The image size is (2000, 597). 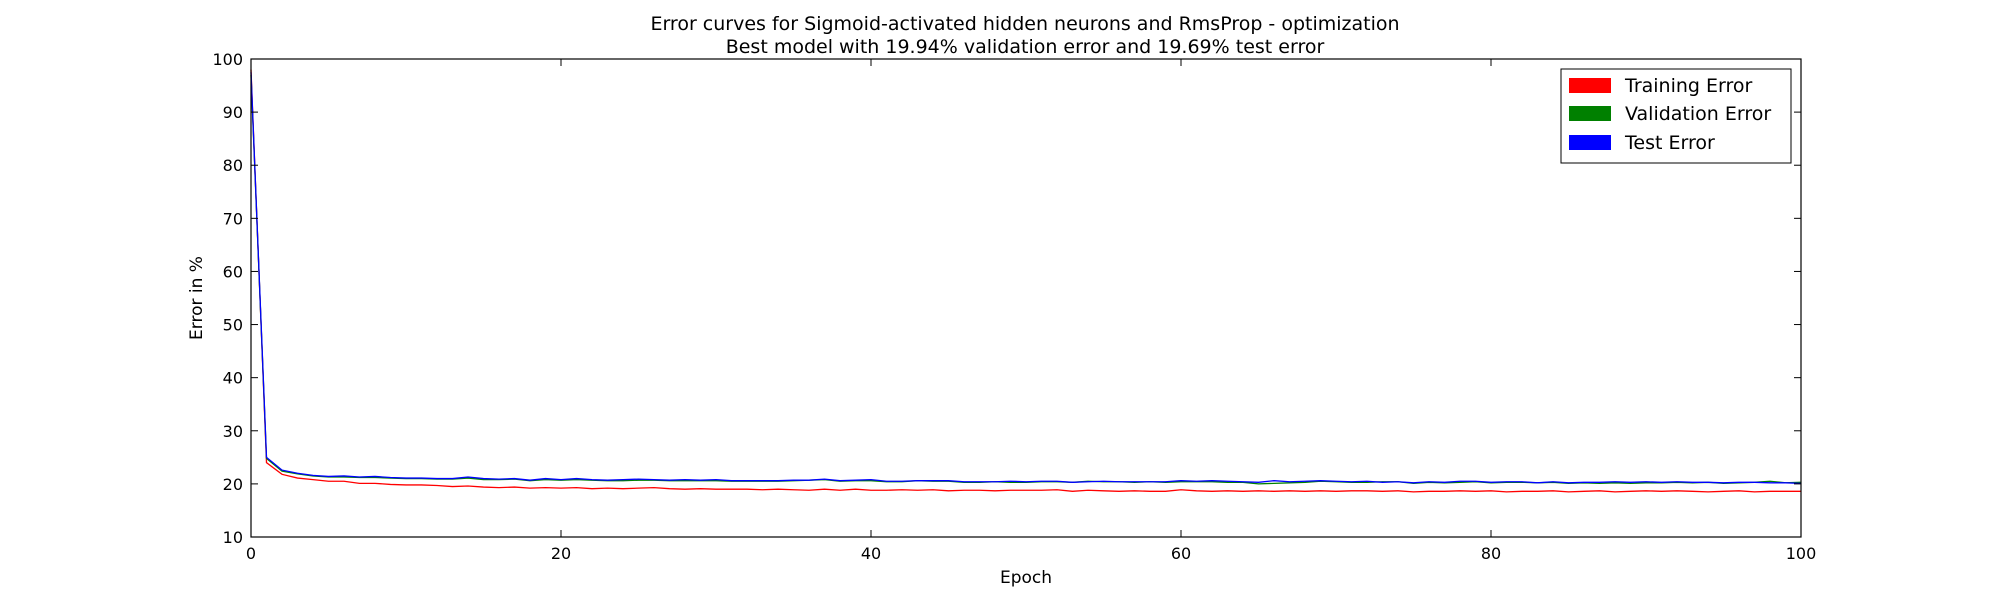 I want to click on y-tick-label: 70, so click(x=233, y=218).